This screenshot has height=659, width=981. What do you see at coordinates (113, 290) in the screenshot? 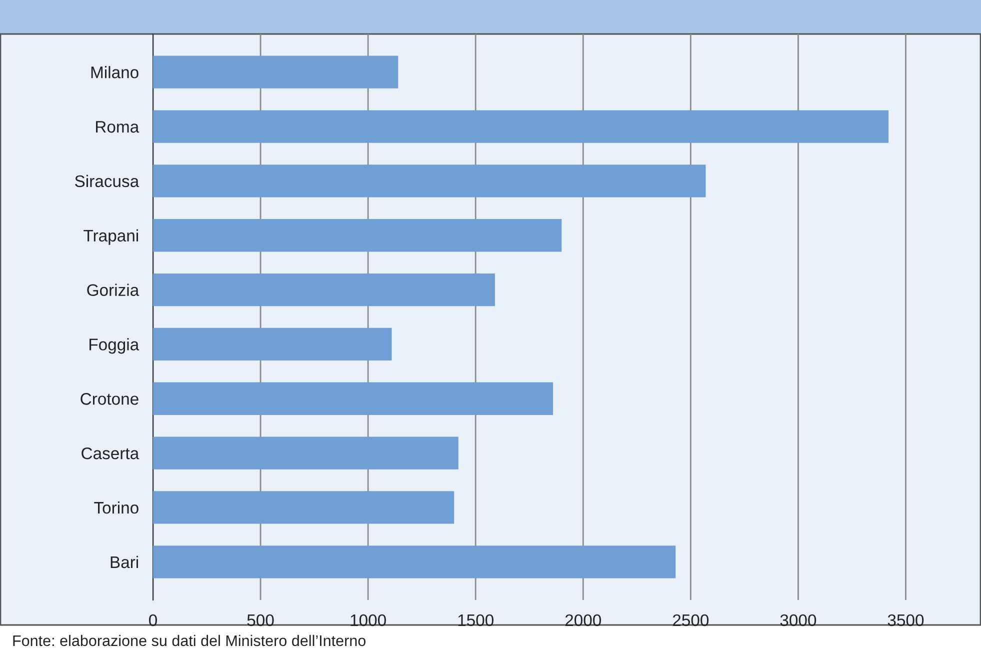
I see `y-tick-label: Gorizia` at bounding box center [113, 290].